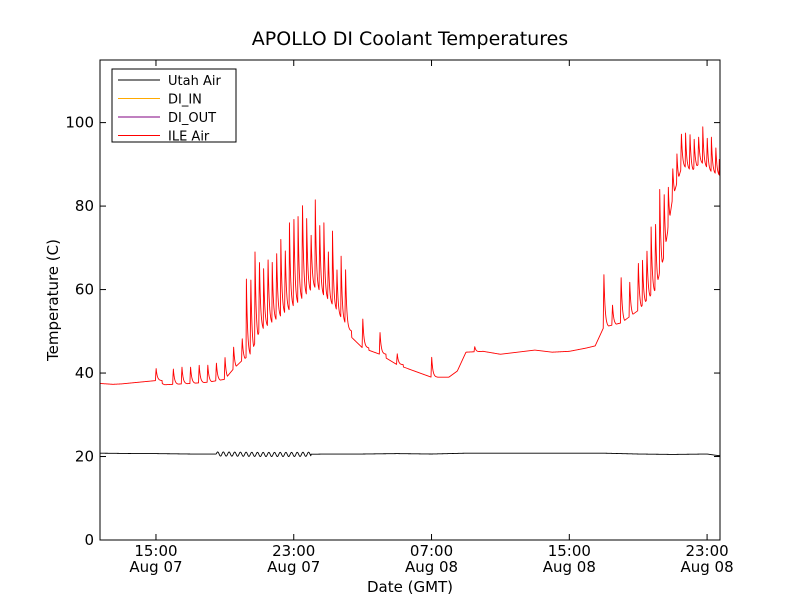  I want to click on chart-title: APOLLO DI Coolant Temperatures, so click(410, 39).